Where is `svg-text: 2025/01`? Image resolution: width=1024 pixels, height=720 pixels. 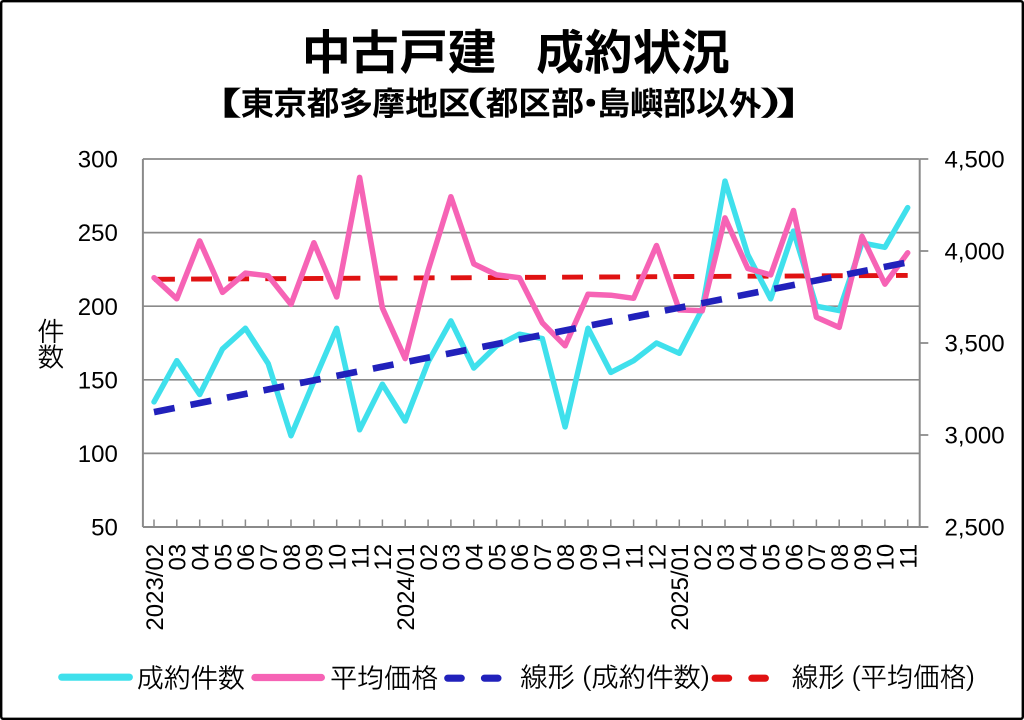
svg-text: 2025/01 is located at coordinates (680, 587).